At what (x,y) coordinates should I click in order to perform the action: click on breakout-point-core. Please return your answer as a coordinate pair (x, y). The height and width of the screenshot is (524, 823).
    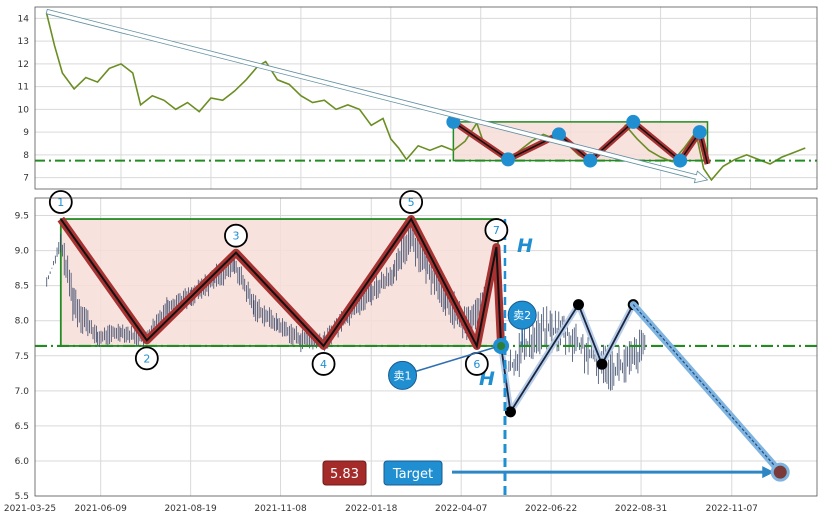
    Looking at the image, I should click on (501, 345).